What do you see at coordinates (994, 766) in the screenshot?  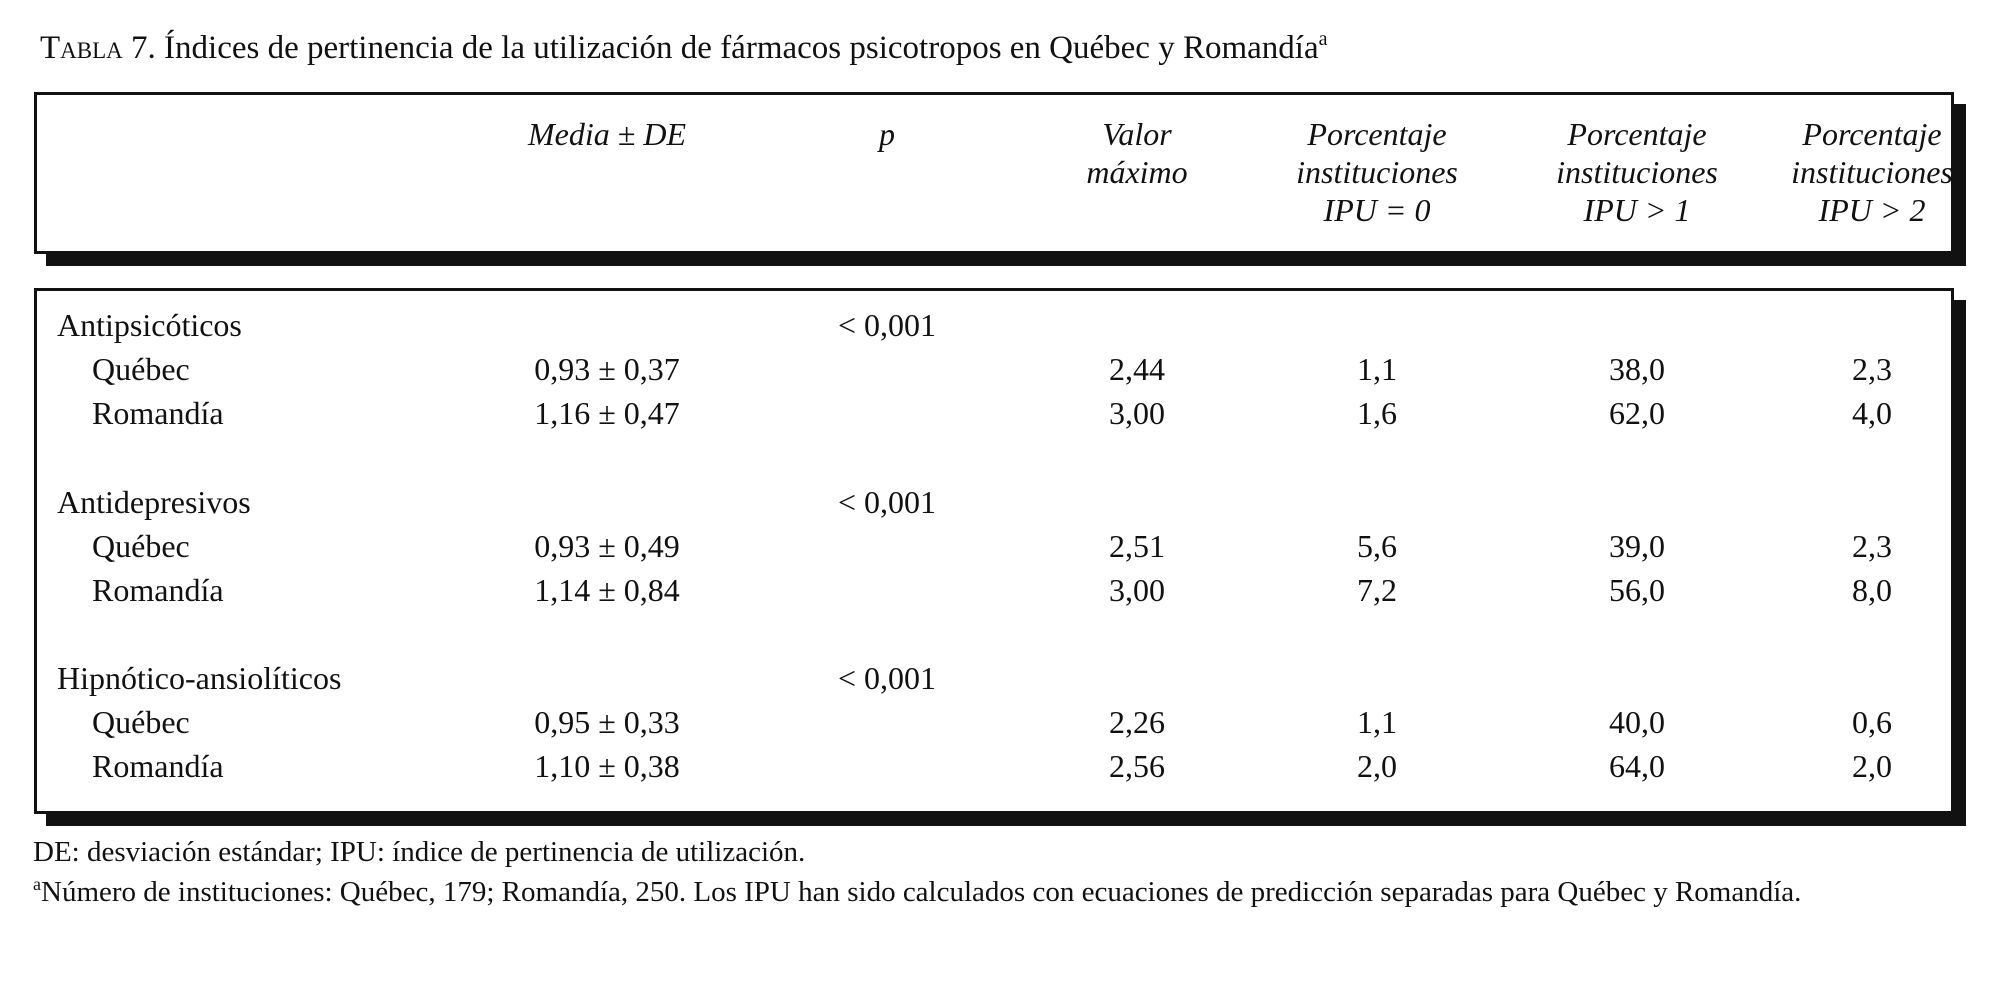 I see `table-row: Romandía 1,10 ± 0,38 2,56 2,0 64,0 2,0` at bounding box center [994, 766].